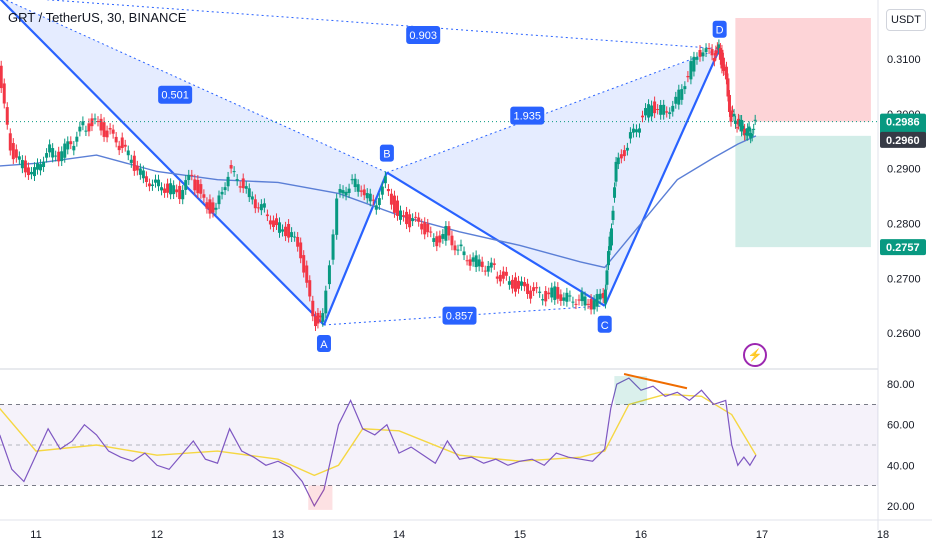 This screenshot has height=550, width=932. I want to click on symbol-title: GRT / TetherUS, 30, BINANCE, so click(97, 17).